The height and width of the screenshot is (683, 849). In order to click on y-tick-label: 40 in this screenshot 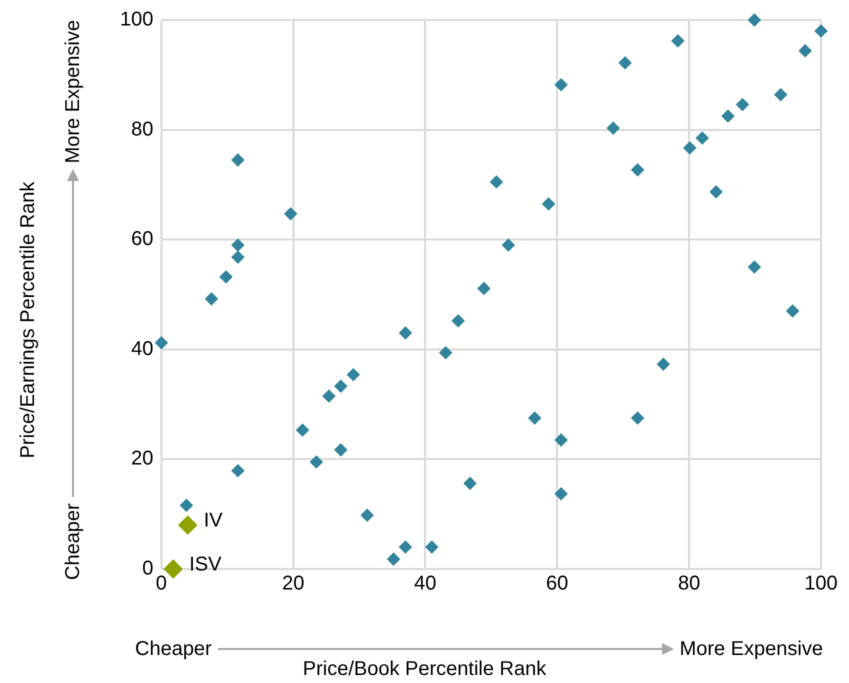, I will do `click(142, 349)`.